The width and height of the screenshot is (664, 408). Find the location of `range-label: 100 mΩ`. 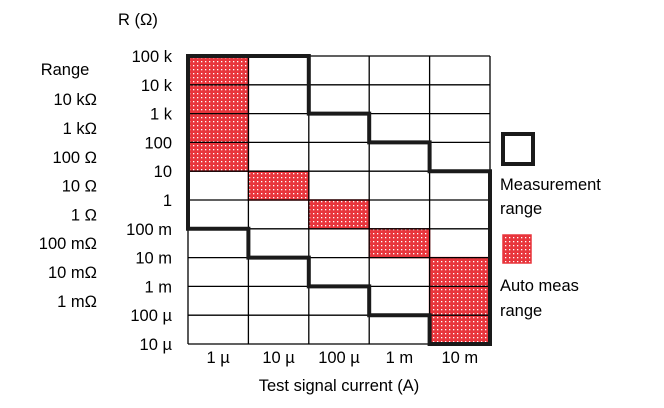

range-label: 100 mΩ is located at coordinates (68, 244).